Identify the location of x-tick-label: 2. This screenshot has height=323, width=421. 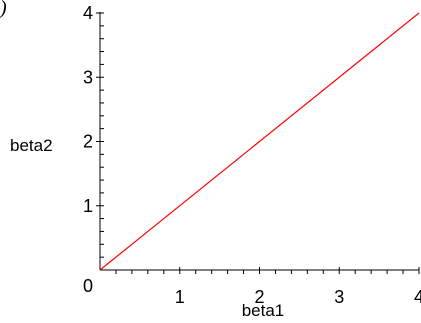
(259, 297).